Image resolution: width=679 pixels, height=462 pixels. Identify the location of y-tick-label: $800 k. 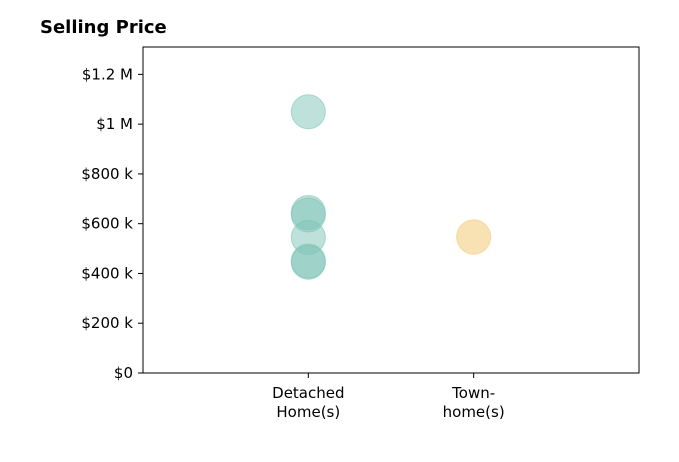
(107, 174).